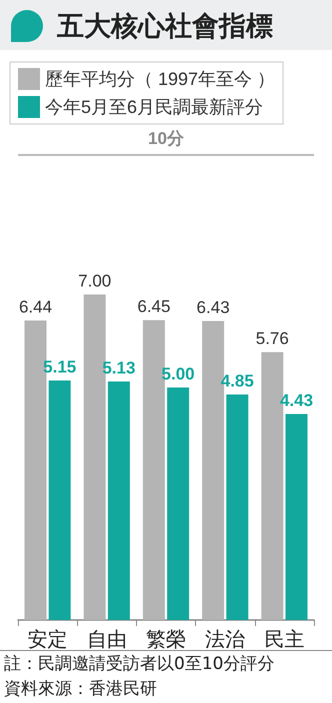 Image resolution: width=332 pixels, height=703 pixels. I want to click on data-label: 5.13, so click(119, 368).